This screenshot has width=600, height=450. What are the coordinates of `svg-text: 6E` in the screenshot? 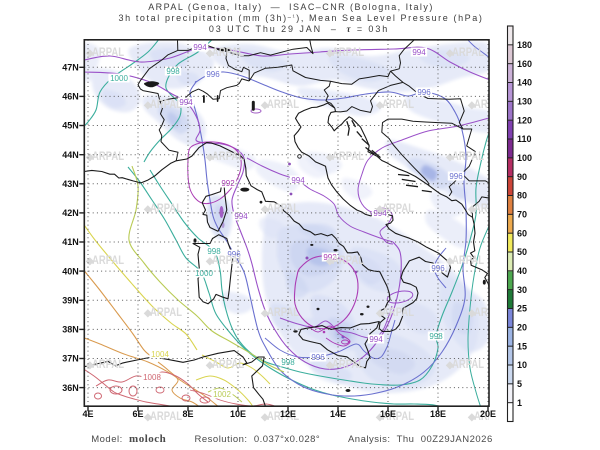 It's located at (137, 414).